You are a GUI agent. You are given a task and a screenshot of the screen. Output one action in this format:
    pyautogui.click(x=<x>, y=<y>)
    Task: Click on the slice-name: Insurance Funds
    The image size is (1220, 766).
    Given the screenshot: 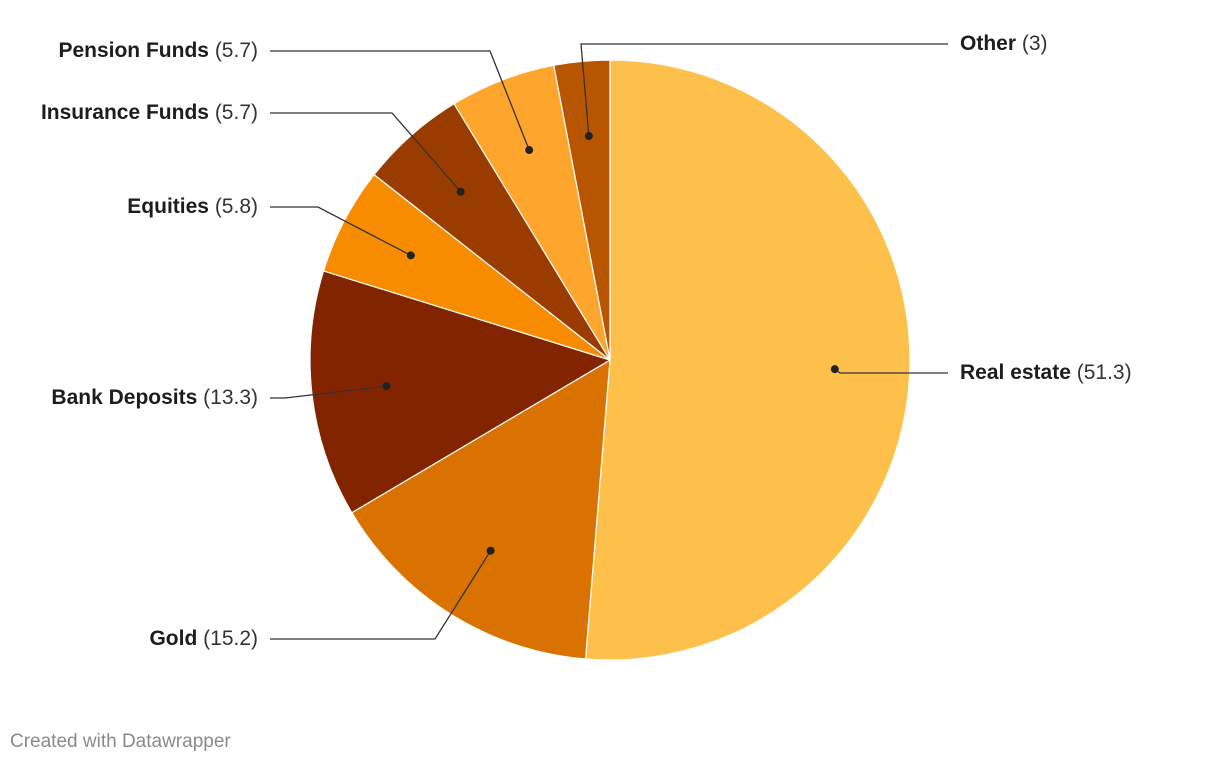 What is the action you would take?
    pyautogui.click(x=125, y=112)
    